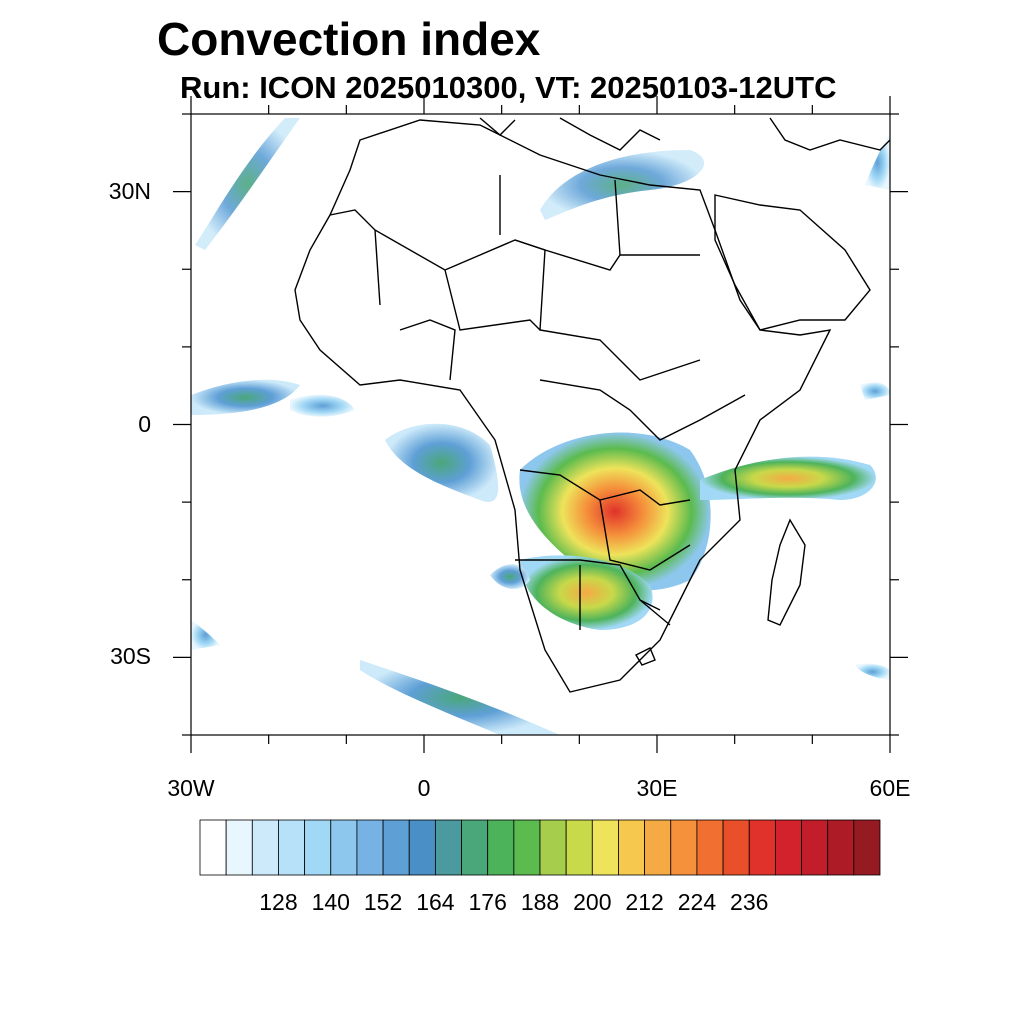 This screenshot has height=1024, width=1024. I want to click on colorbar-label: 152, so click(383, 902).